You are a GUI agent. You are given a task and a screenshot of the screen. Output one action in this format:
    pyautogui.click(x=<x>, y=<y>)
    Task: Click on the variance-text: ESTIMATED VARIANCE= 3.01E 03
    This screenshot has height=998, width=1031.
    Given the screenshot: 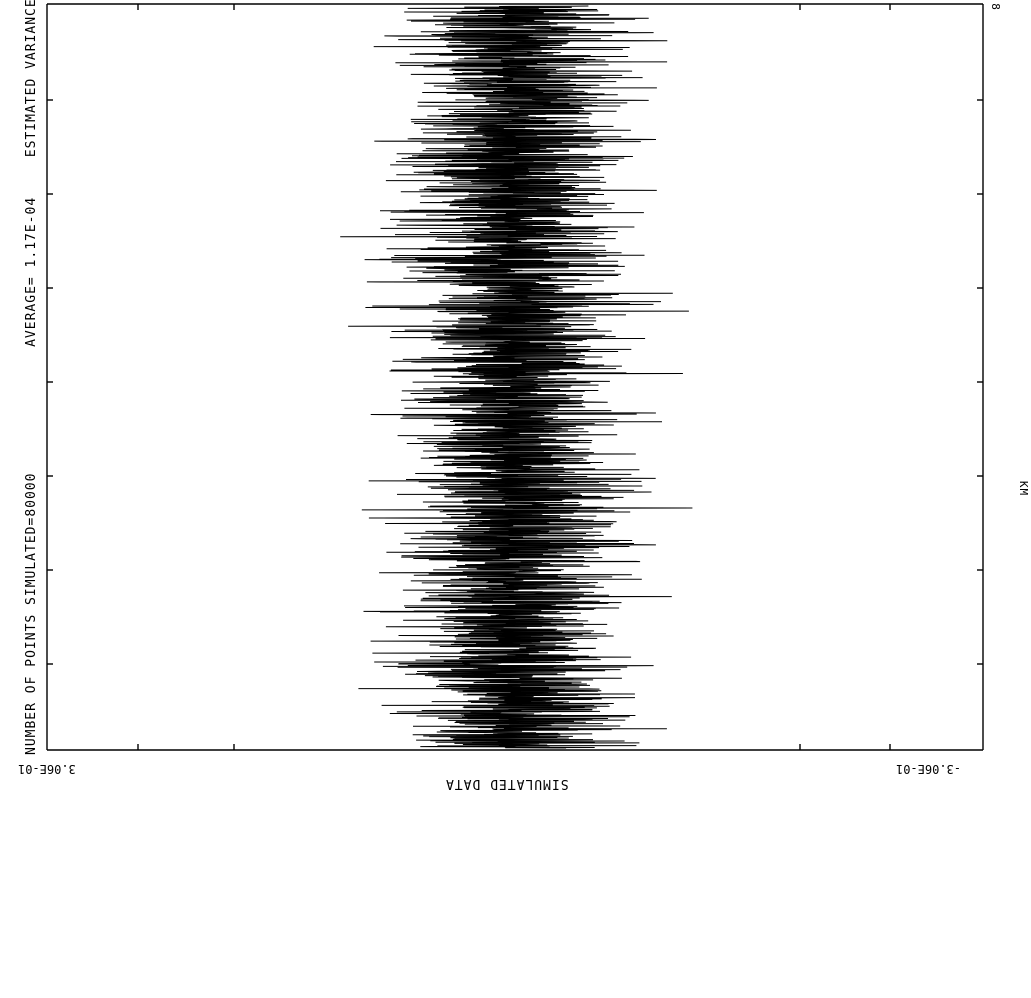 What is the action you would take?
    pyautogui.click(x=31, y=79)
    